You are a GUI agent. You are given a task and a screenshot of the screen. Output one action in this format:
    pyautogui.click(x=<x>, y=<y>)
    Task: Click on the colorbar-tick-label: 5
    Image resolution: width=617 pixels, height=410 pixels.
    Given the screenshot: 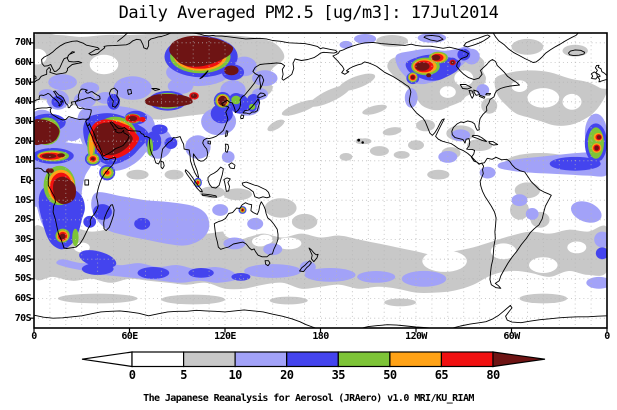 What is the action you would take?
    pyautogui.click(x=183, y=375)
    